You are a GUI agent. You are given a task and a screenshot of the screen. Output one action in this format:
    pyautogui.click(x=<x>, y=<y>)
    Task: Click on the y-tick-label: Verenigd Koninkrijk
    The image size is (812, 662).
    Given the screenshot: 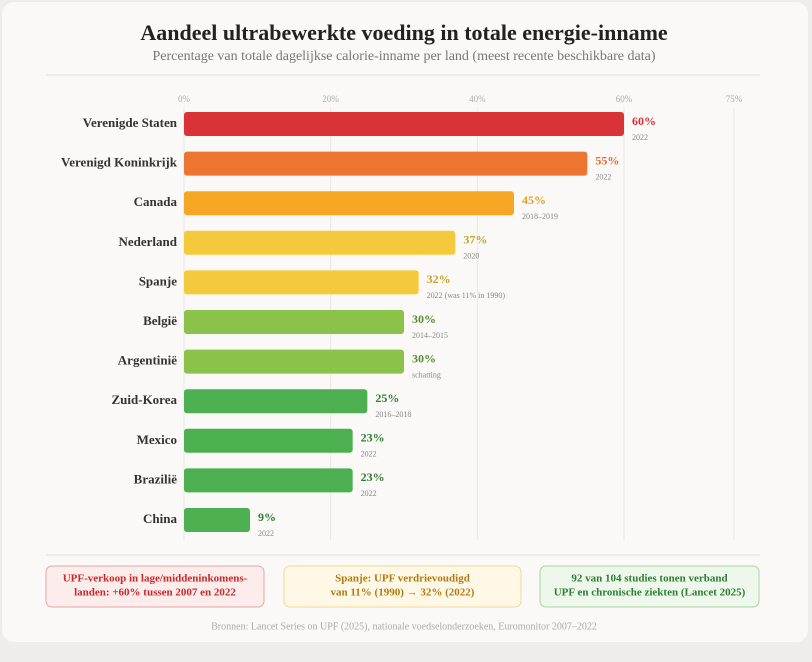 What is the action you would take?
    pyautogui.click(x=119, y=162)
    